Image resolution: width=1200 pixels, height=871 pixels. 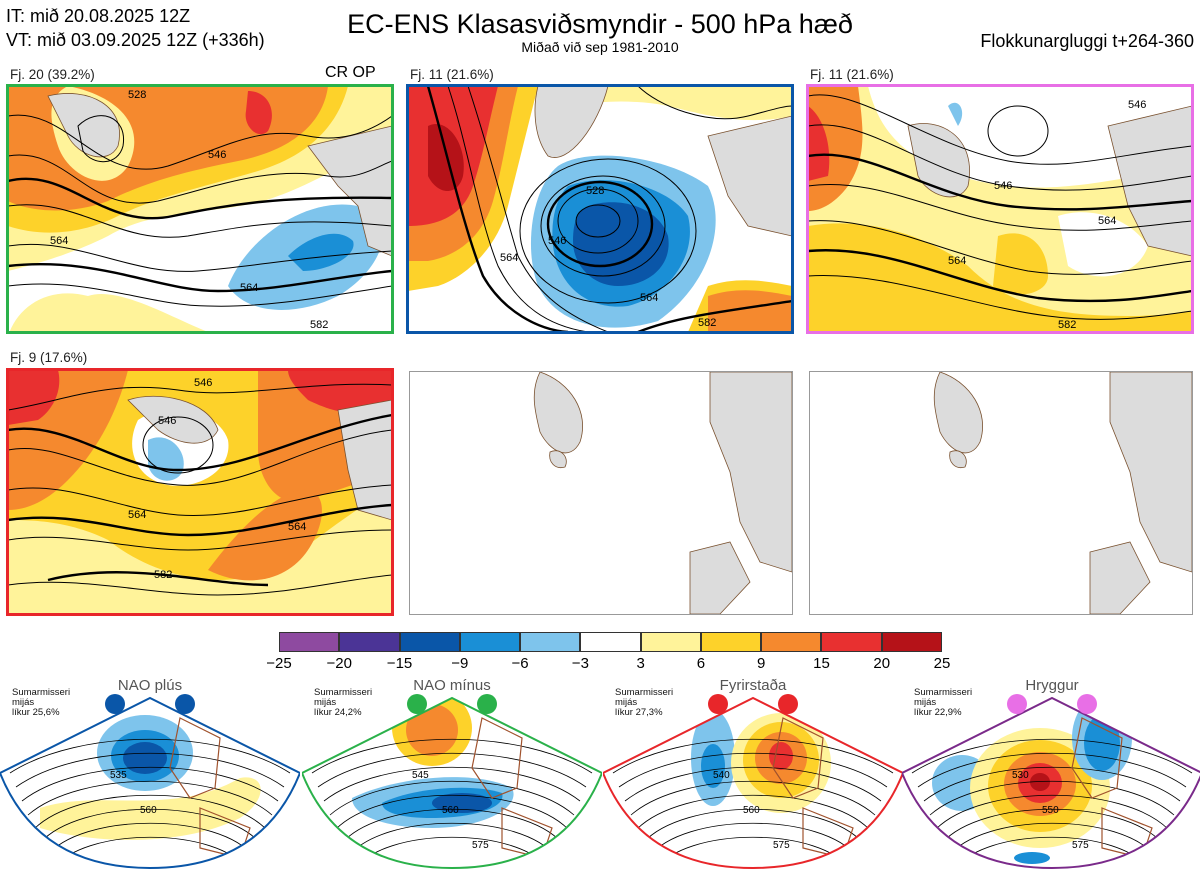 I want to click on colorbar, so click(x=610, y=642).